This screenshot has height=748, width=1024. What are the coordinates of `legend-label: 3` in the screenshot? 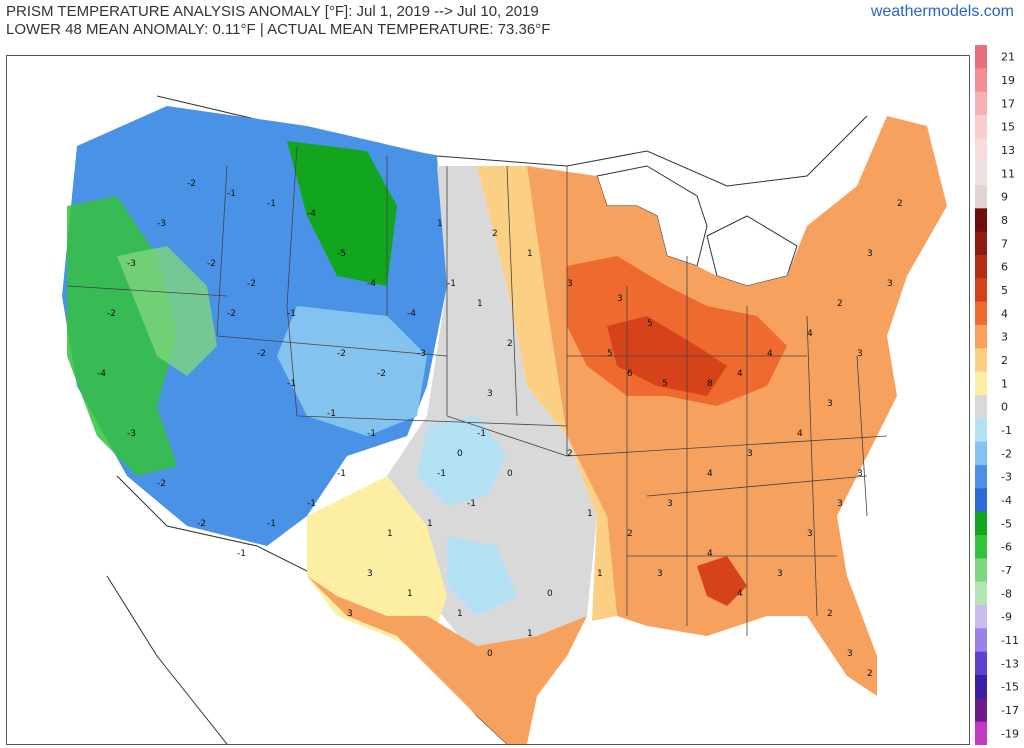 It's located at (1004, 337).